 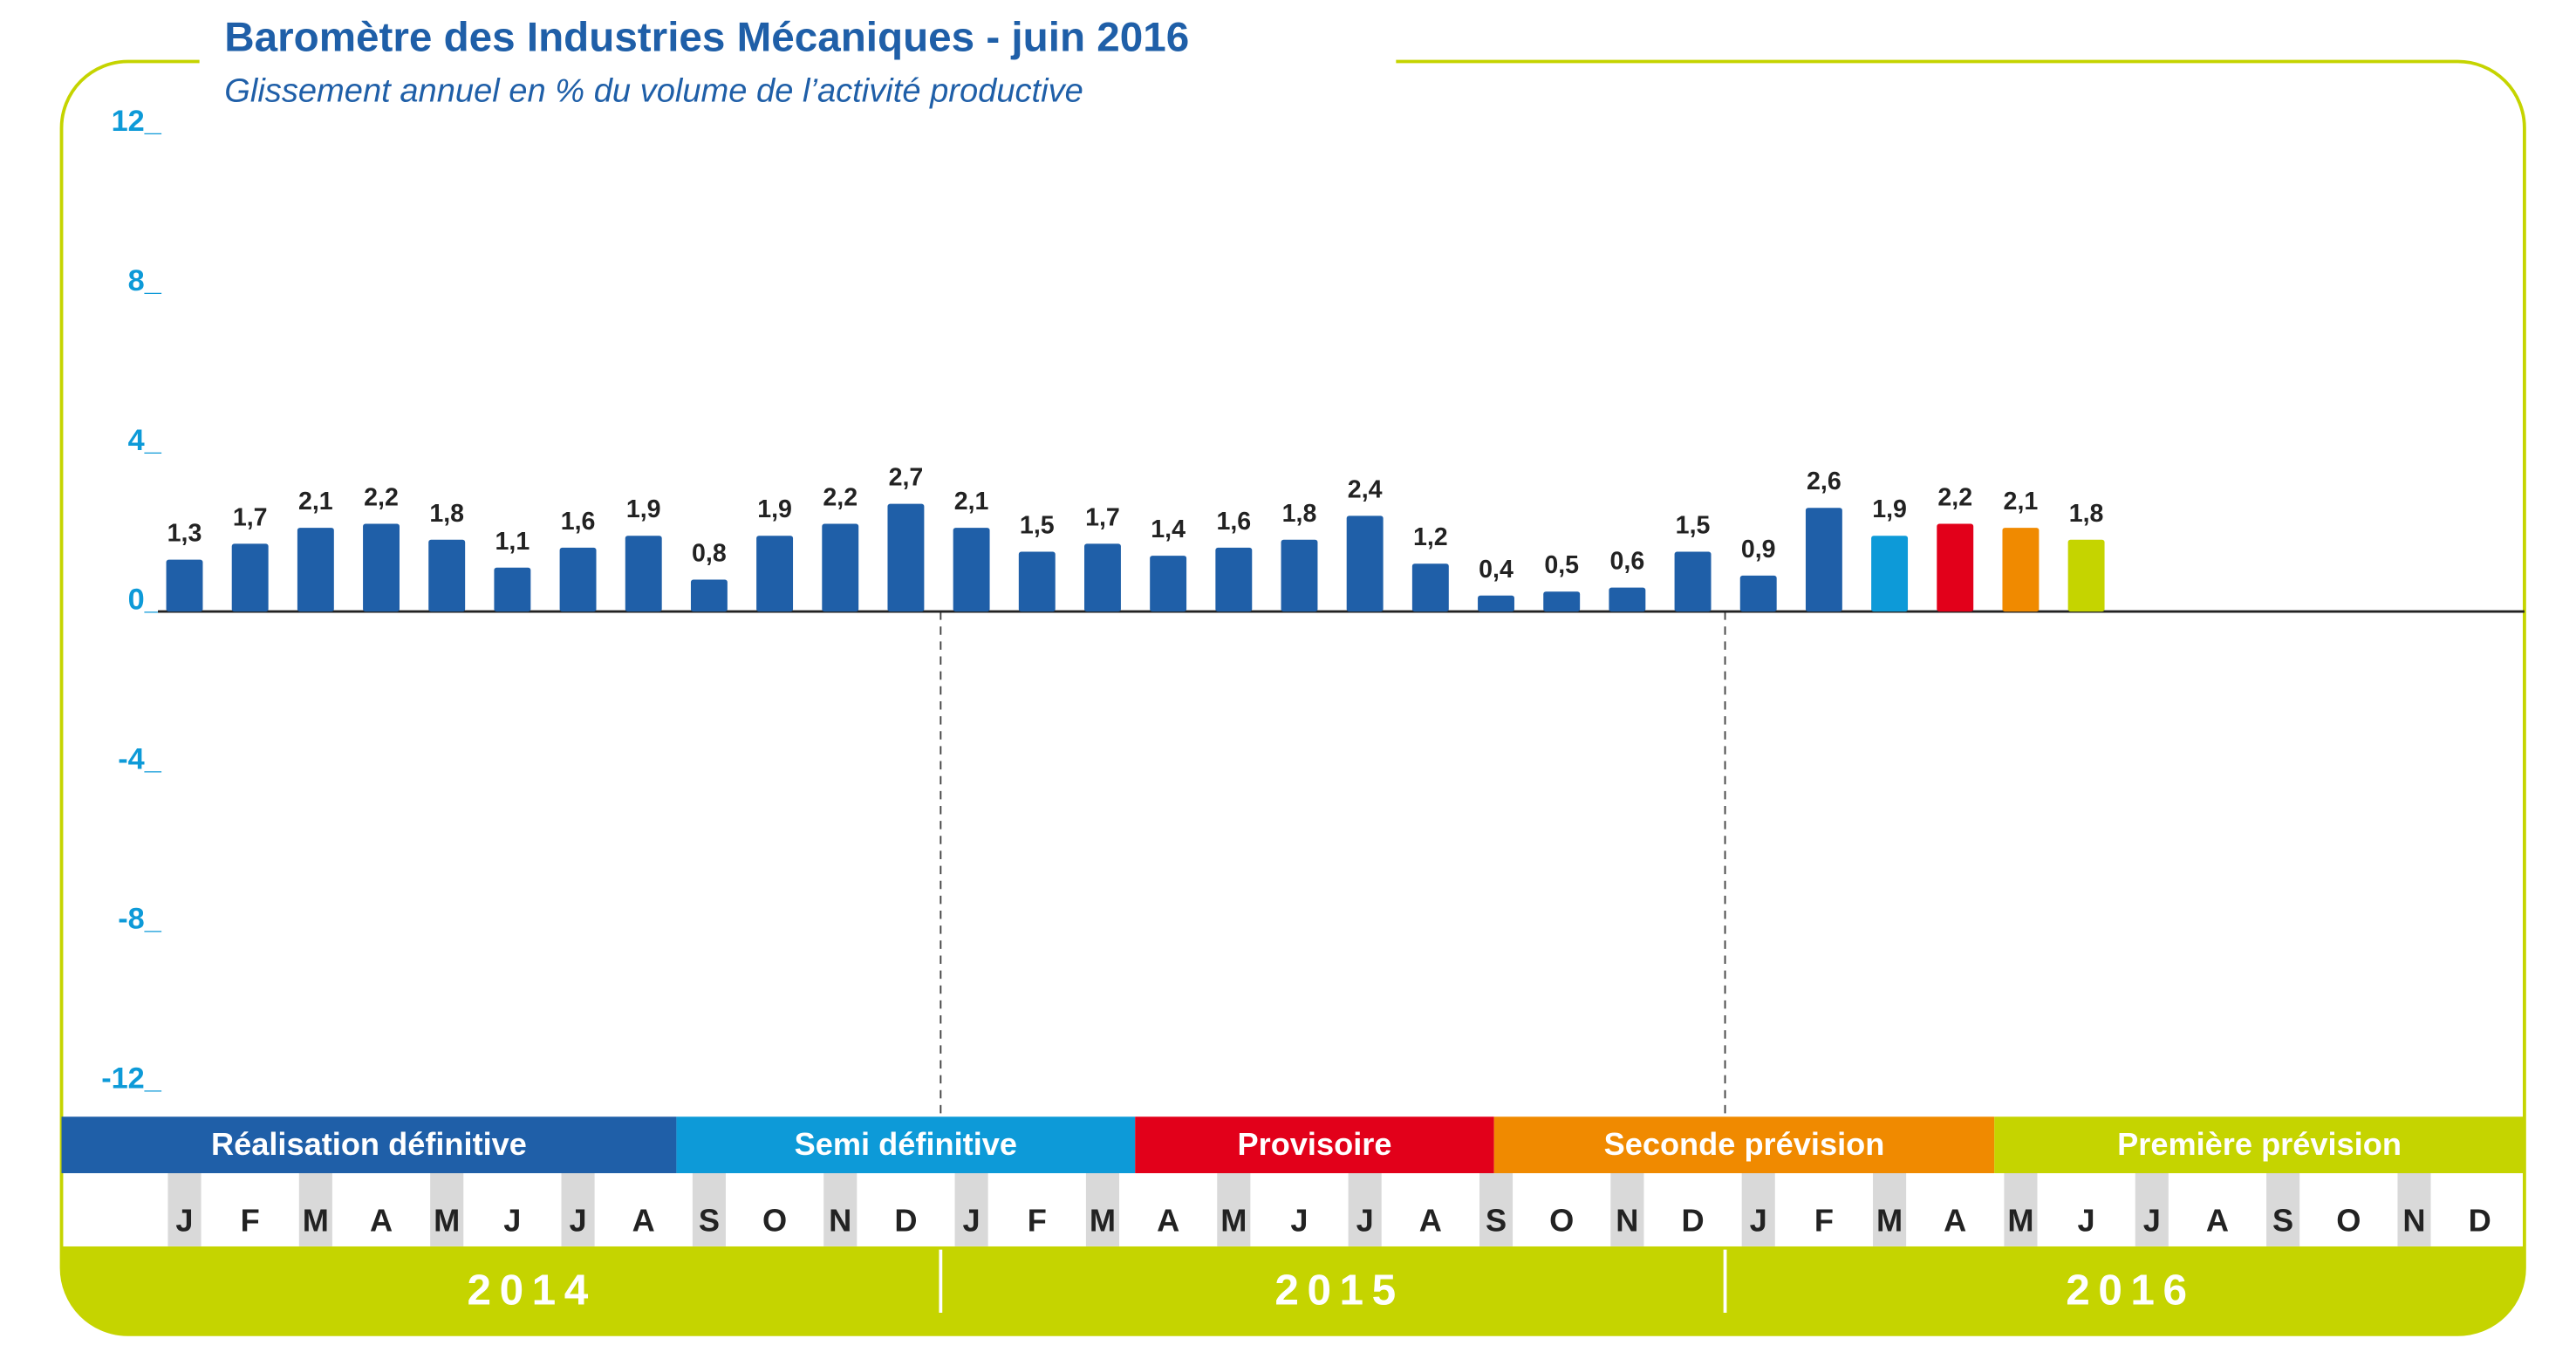 What do you see at coordinates (907, 478) in the screenshot?
I see `value-label: 2,7` at bounding box center [907, 478].